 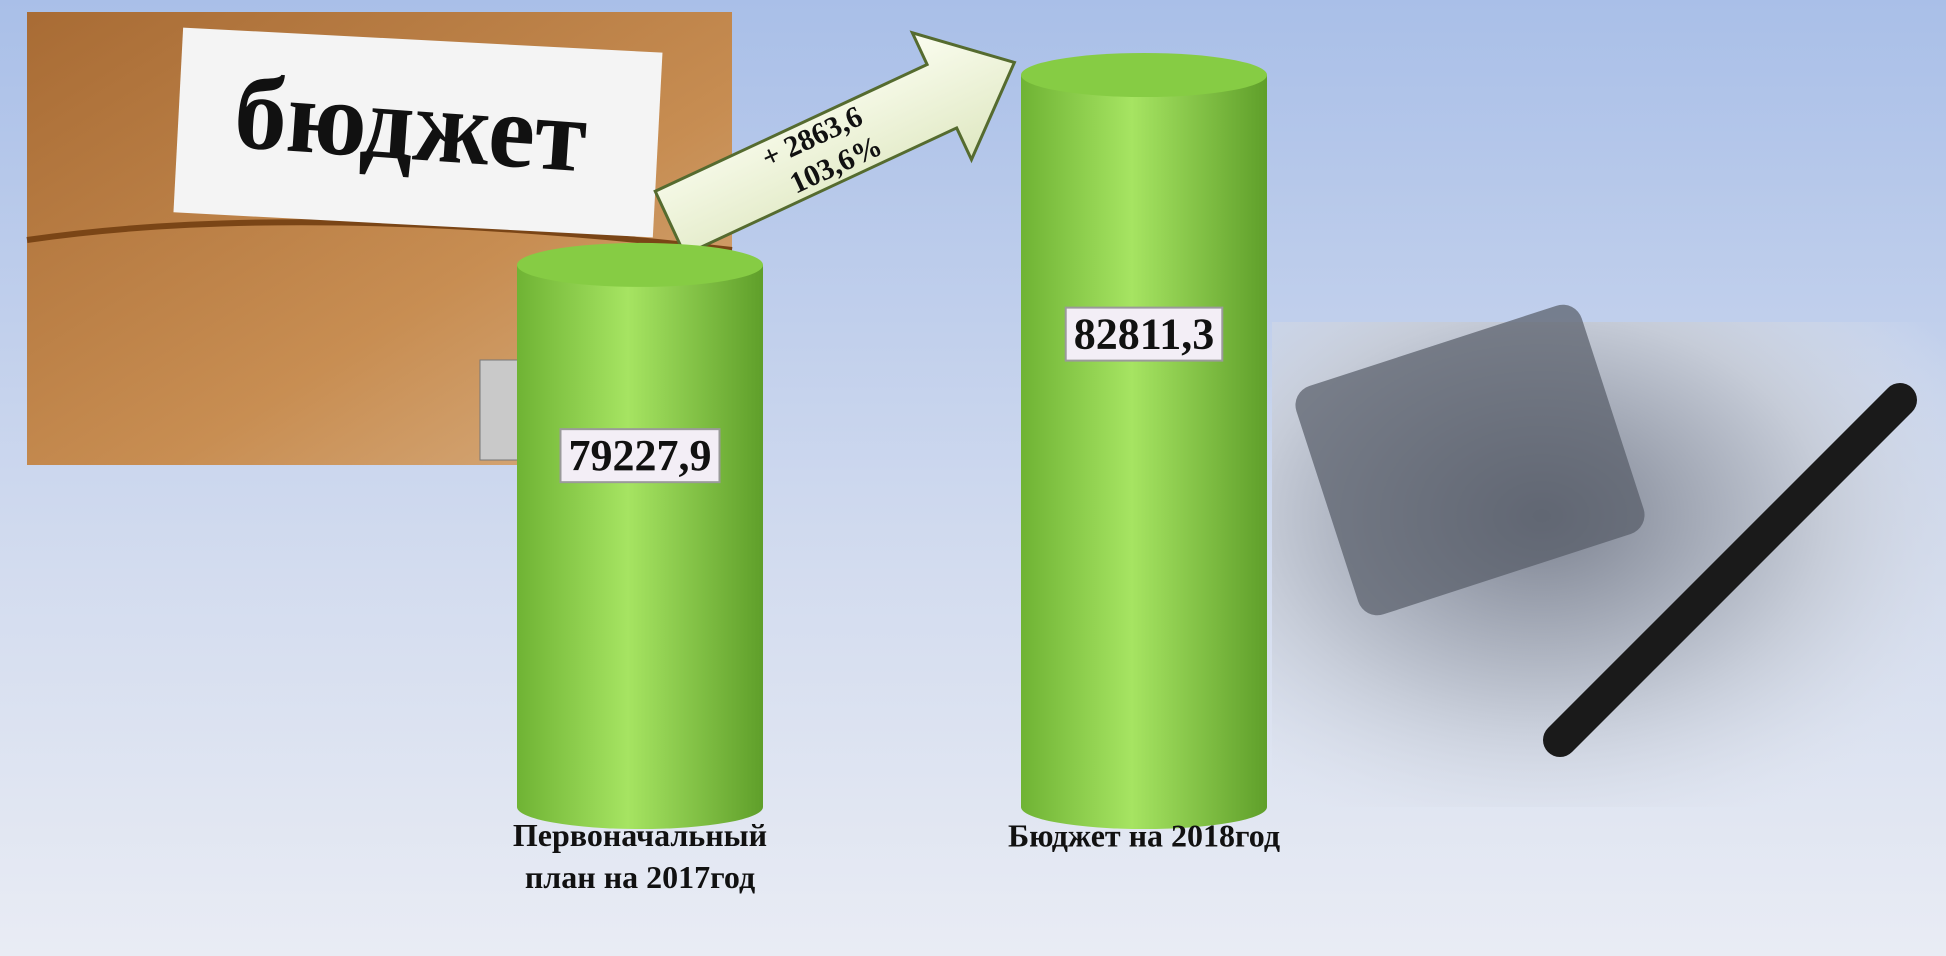 I want to click on photo-label: бюджет, so click(x=411, y=123).